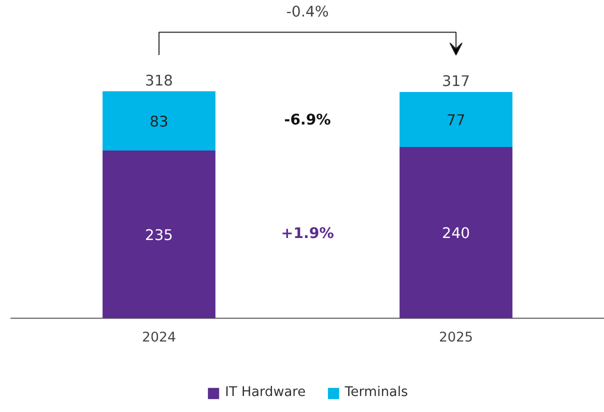  What do you see at coordinates (456, 81) in the screenshot?
I see `total-label: 317` at bounding box center [456, 81].